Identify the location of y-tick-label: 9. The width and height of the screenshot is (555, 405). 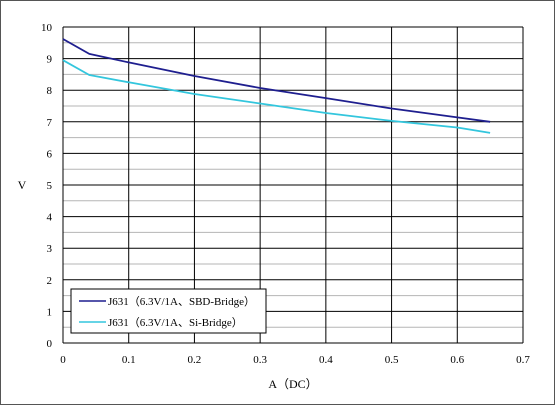
(50, 60).